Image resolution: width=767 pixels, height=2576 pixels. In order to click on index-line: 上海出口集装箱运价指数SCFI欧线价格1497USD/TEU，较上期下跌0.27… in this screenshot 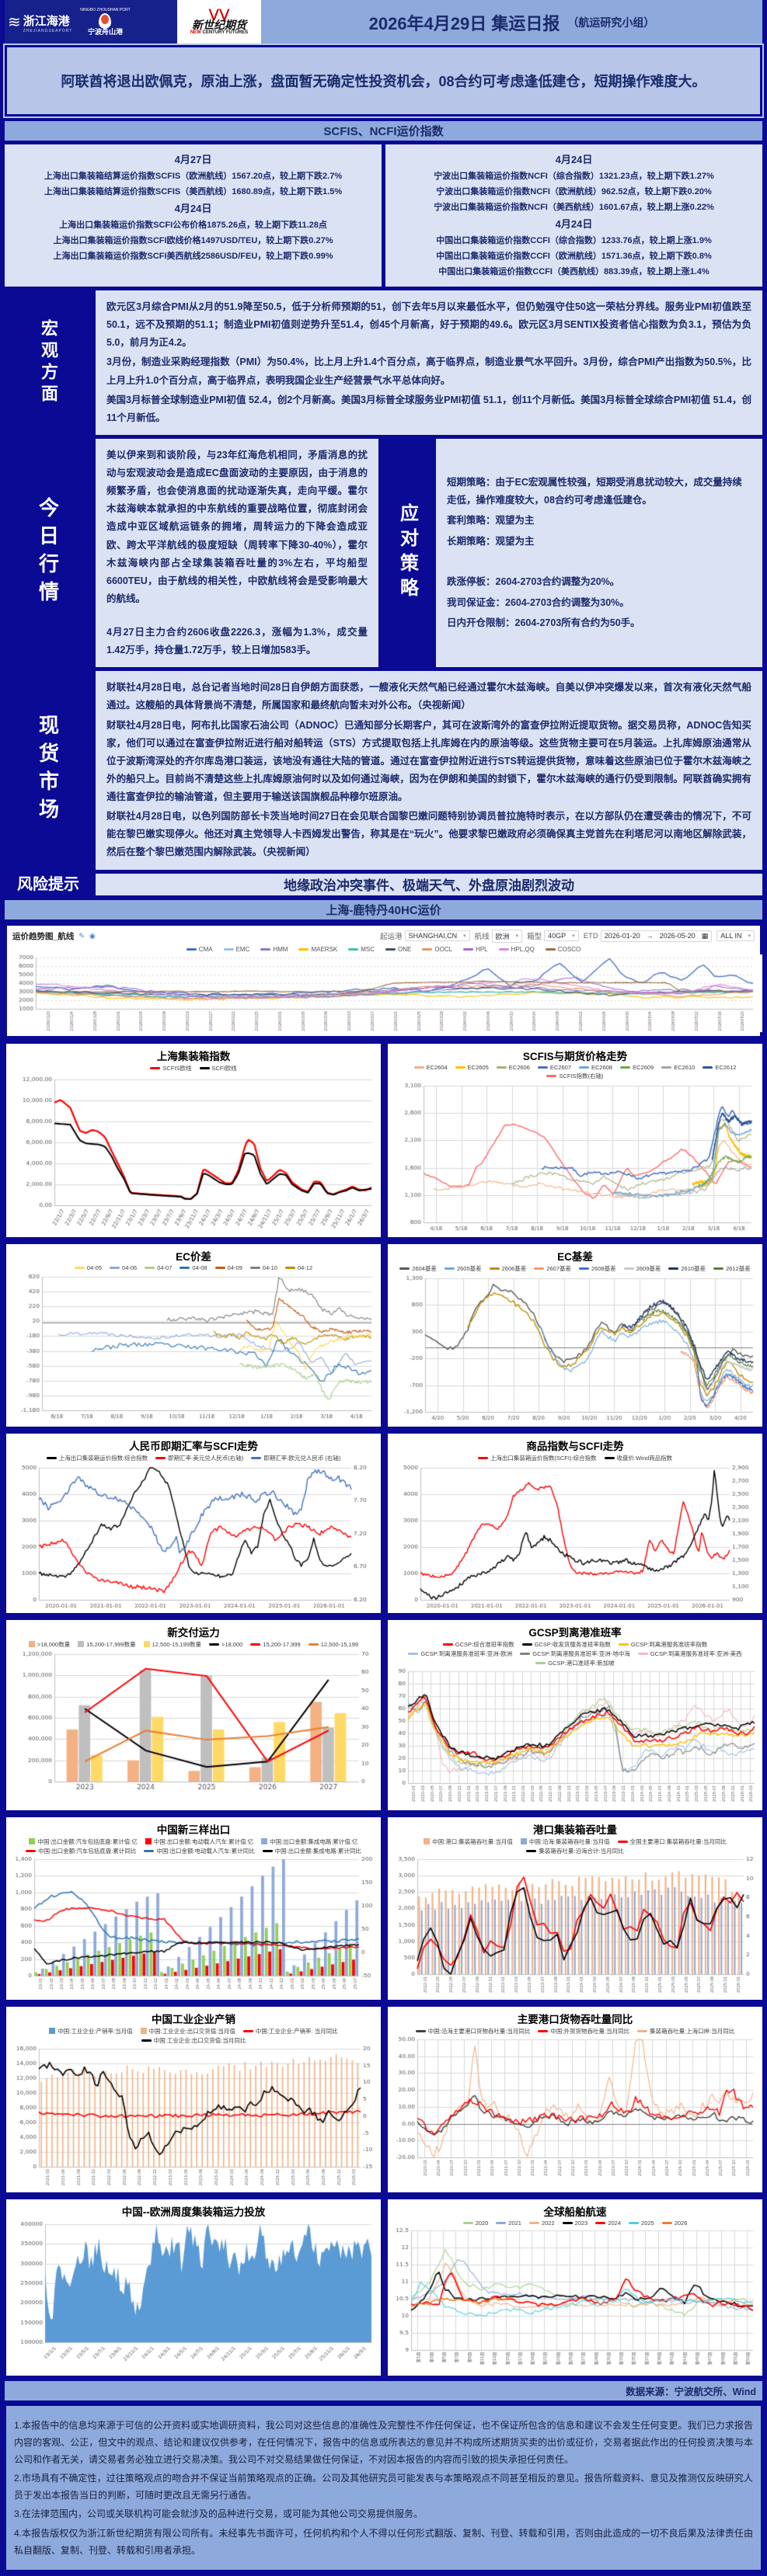, I will do `click(193, 241)`.